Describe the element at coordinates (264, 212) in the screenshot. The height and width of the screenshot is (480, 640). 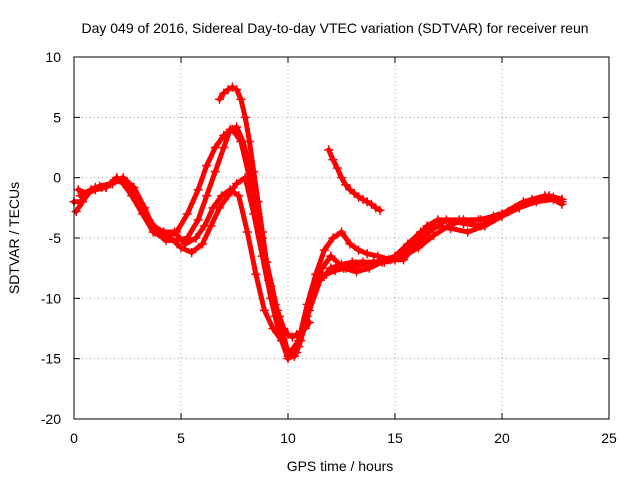
I see `series-line` at that location.